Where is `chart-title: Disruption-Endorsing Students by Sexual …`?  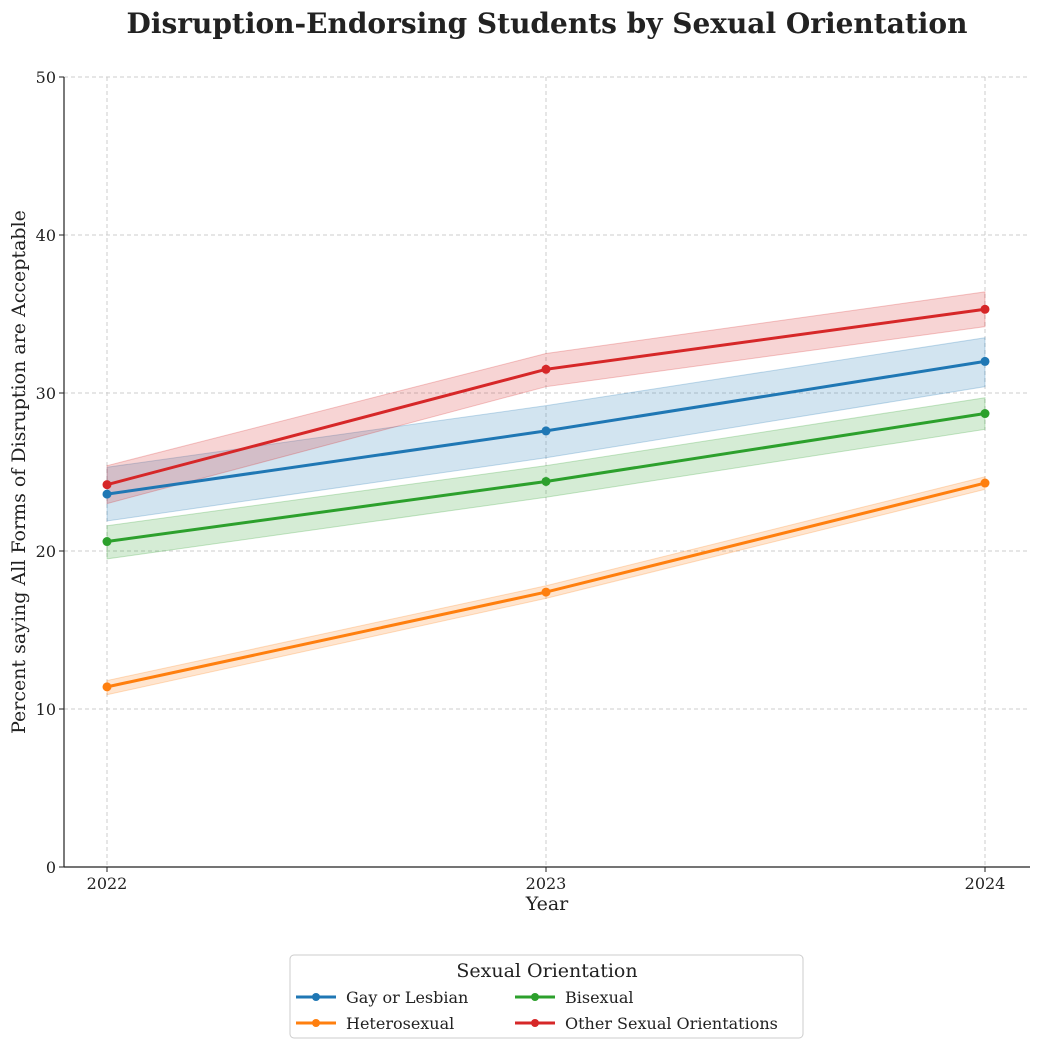 chart-title: Disruption-Endorsing Students by Sexual … is located at coordinates (547, 23).